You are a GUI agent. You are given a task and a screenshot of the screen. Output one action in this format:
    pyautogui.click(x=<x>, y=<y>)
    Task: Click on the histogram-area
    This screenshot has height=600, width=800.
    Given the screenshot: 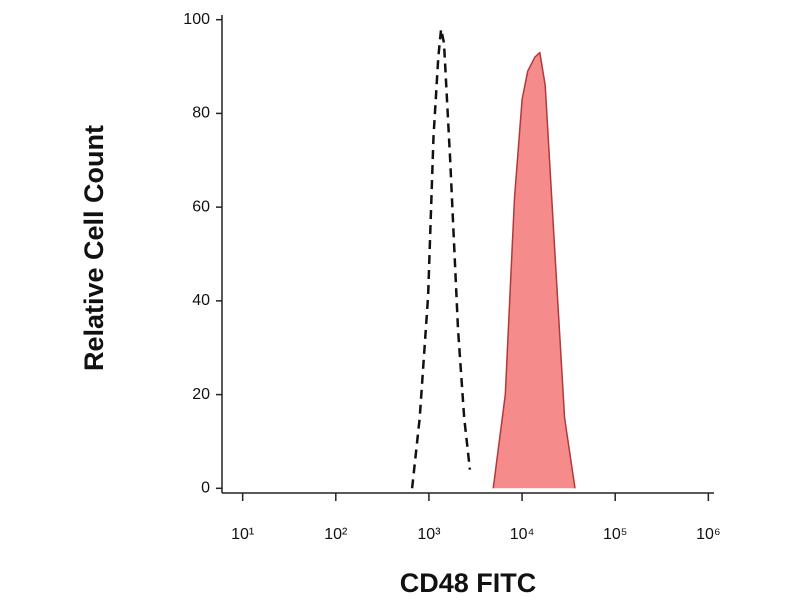 What is the action you would take?
    pyautogui.click(x=534, y=270)
    